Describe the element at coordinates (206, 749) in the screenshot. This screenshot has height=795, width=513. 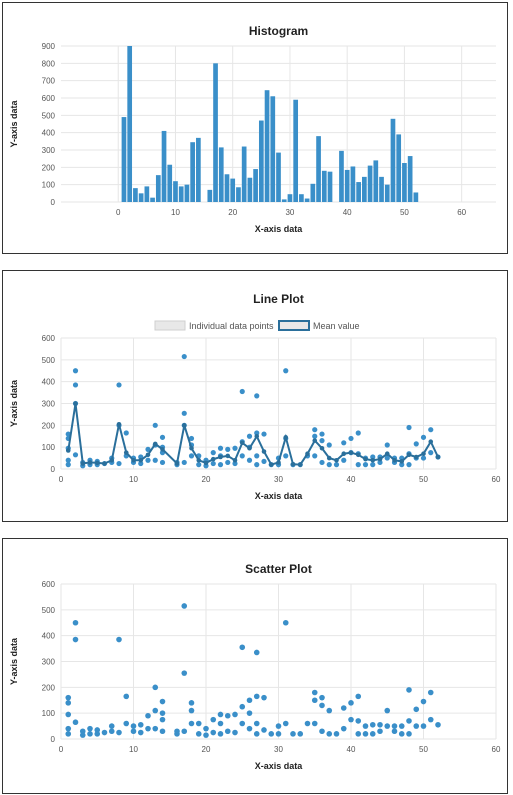
I see `x-tick-label: 20` at that location.